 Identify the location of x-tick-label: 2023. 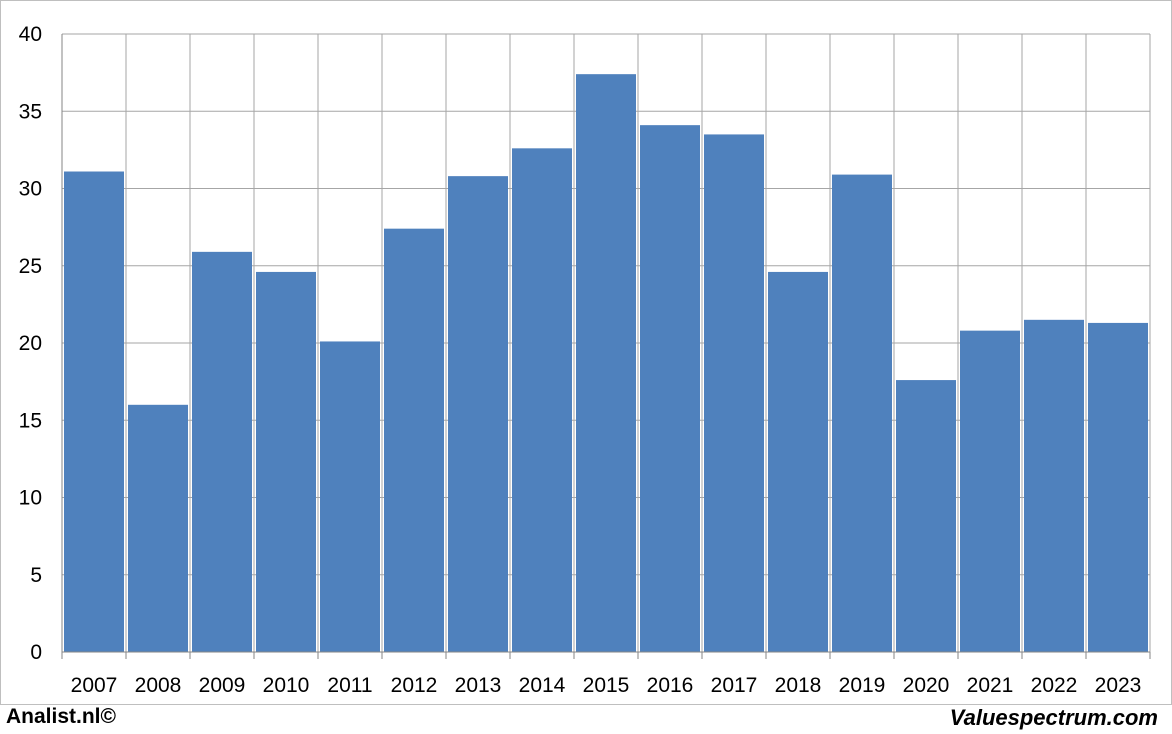
(1118, 685).